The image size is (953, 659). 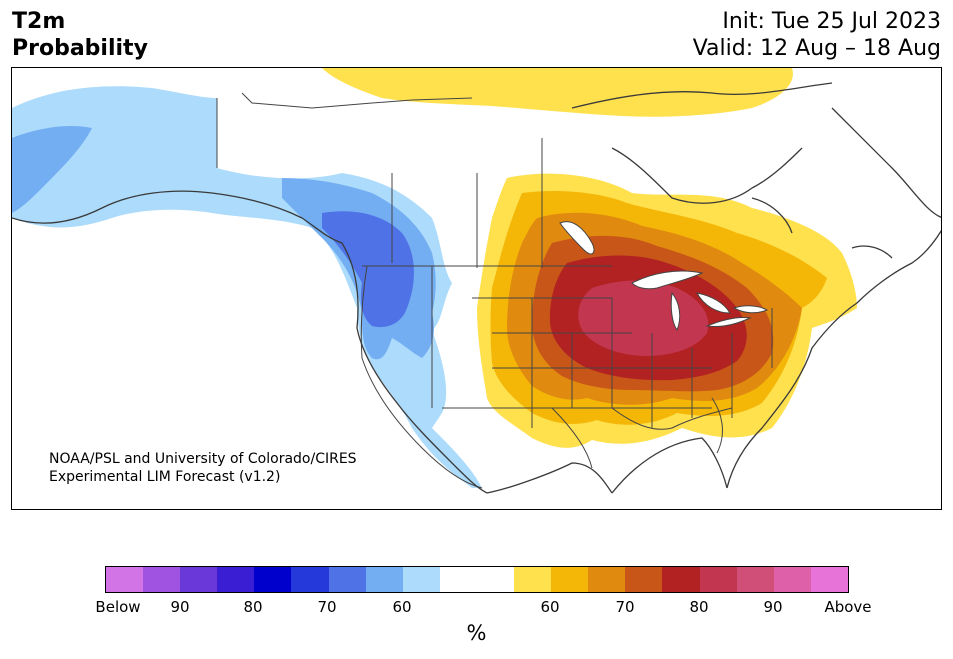 I want to click on colorbar-tick-label: Above, so click(x=848, y=607).